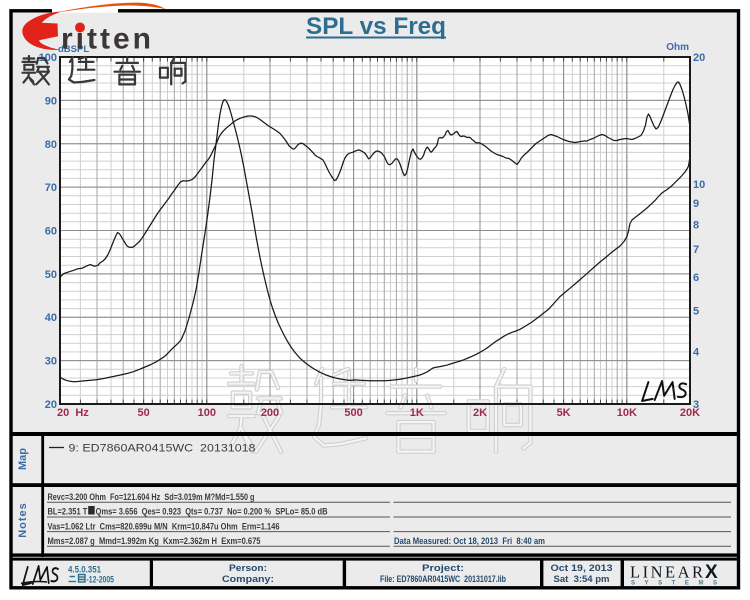 The image size is (750, 600). I want to click on svg-text: 5, so click(696, 312).